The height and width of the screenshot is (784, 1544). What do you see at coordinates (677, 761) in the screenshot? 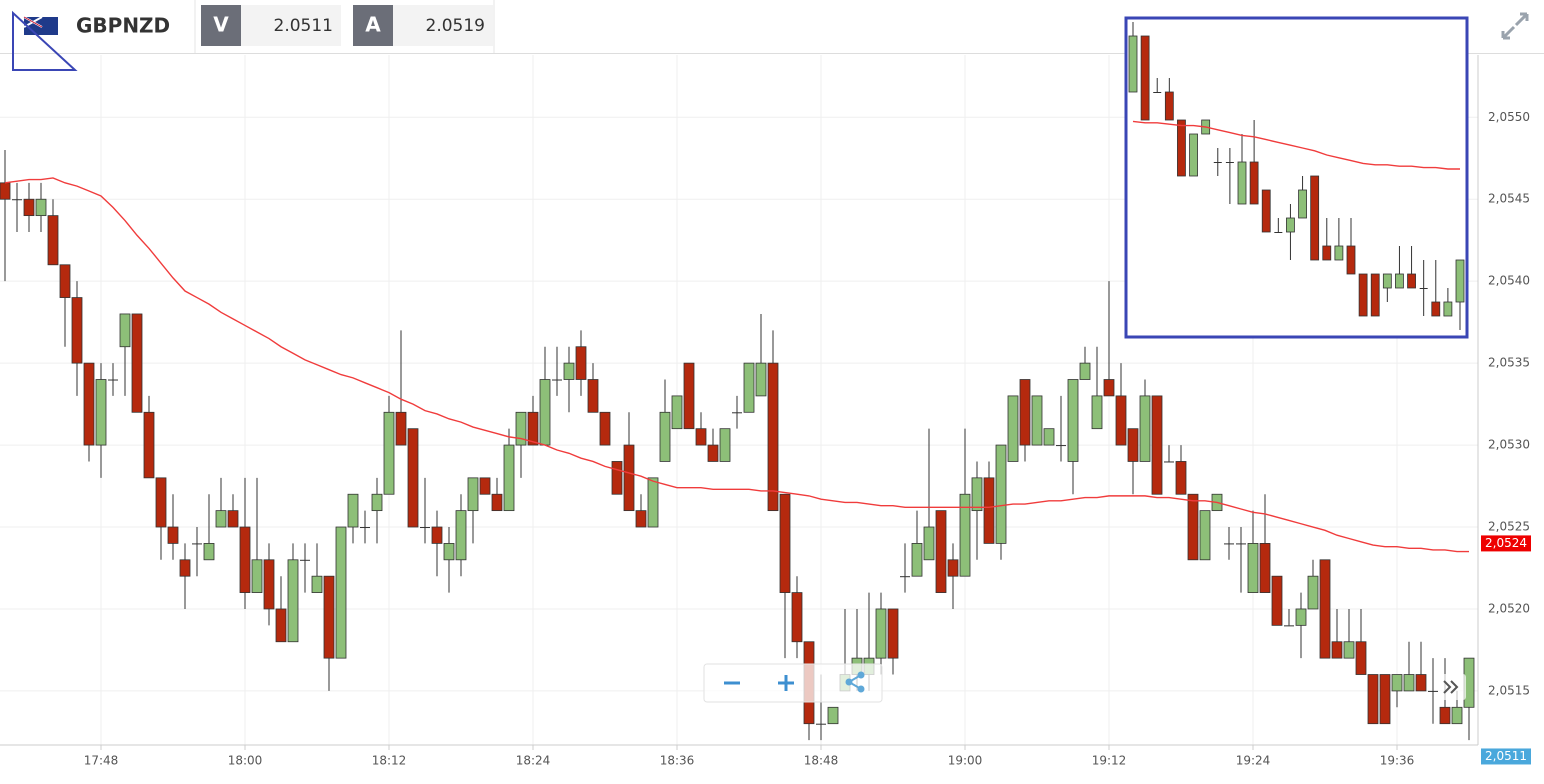
I see `x-tick-label: 18:36` at bounding box center [677, 761].